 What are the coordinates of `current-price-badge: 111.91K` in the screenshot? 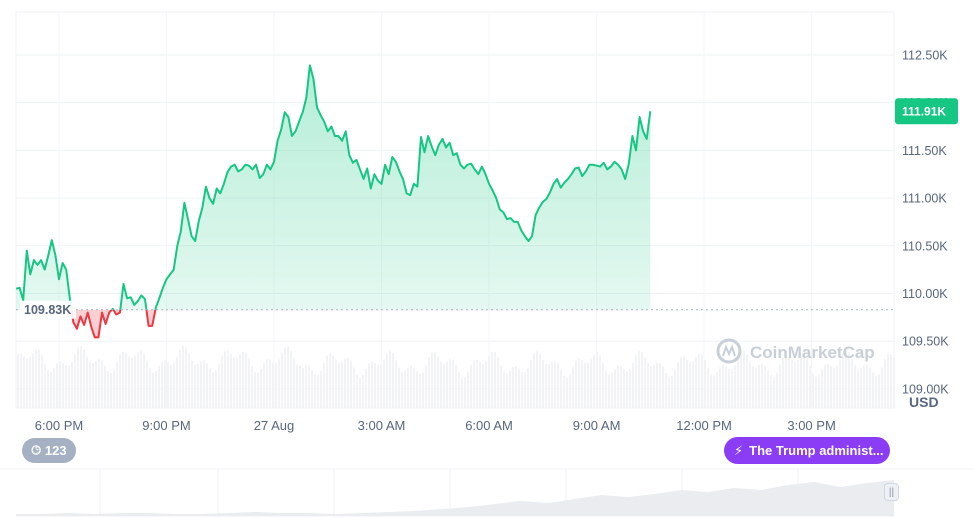 It's located at (926, 111).